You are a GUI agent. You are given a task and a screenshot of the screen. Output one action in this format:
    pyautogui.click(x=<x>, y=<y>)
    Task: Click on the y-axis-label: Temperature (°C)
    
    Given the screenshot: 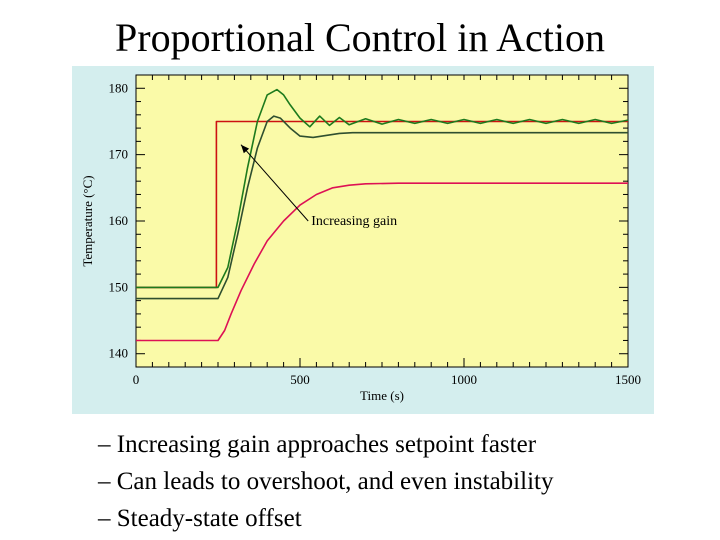 What is the action you would take?
    pyautogui.click(x=87, y=220)
    